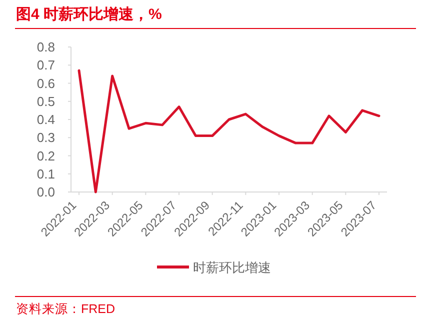  Describe the element at coordinates (45, 174) in the screenshot. I see `y-tick-label: 0.1` at that location.